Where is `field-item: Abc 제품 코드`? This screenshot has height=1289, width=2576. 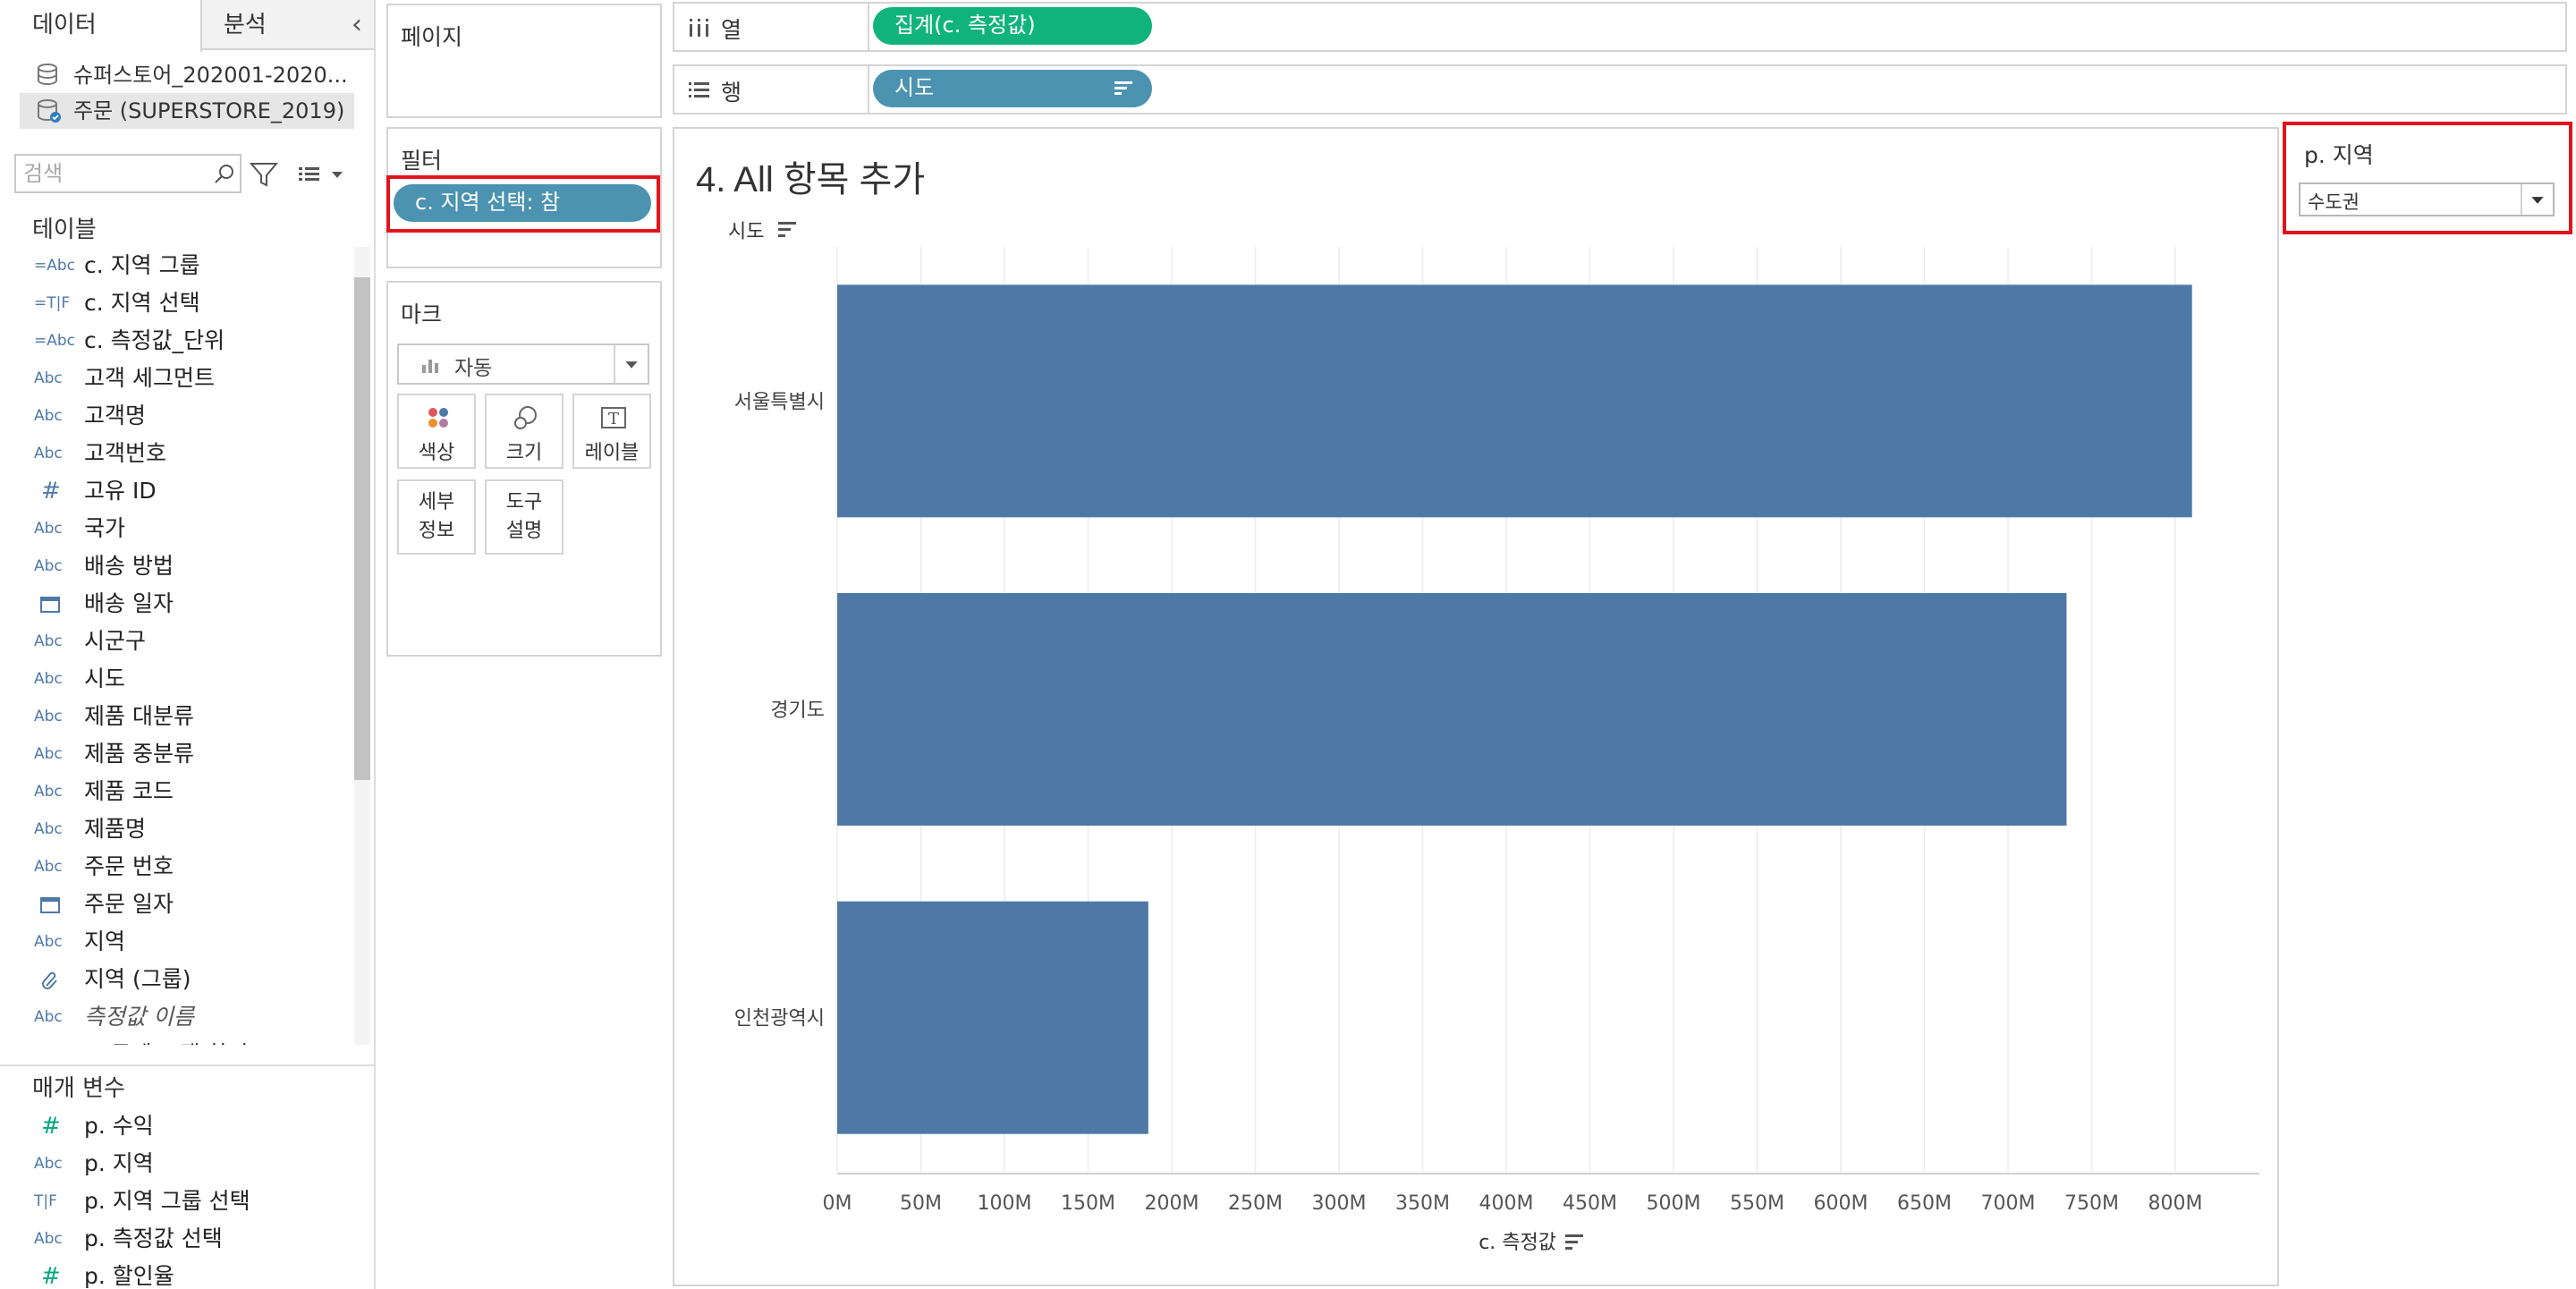
field-item: Abc 제품 코드 is located at coordinates (176, 791).